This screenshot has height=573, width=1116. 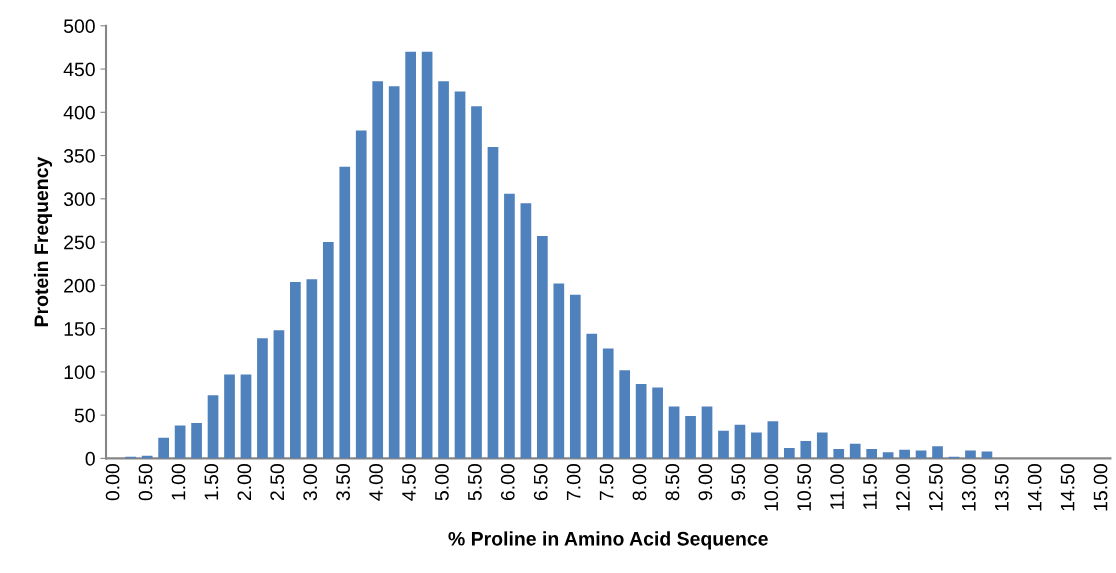 What do you see at coordinates (672, 482) in the screenshot?
I see `x-tick-label: 8.50` at bounding box center [672, 482].